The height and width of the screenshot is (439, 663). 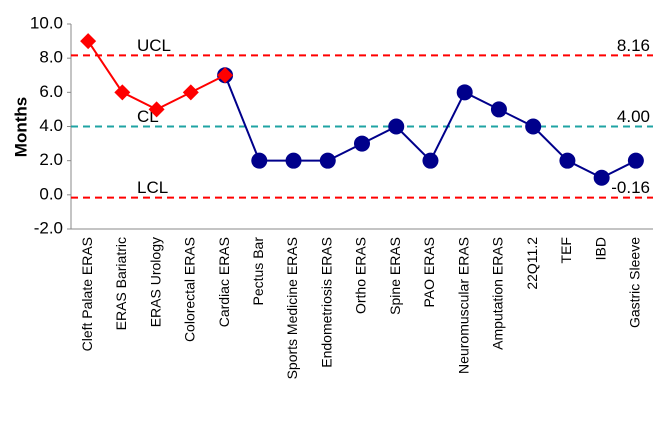 I want to click on x-tick-label: Ortho ERAS, so click(x=361, y=275).